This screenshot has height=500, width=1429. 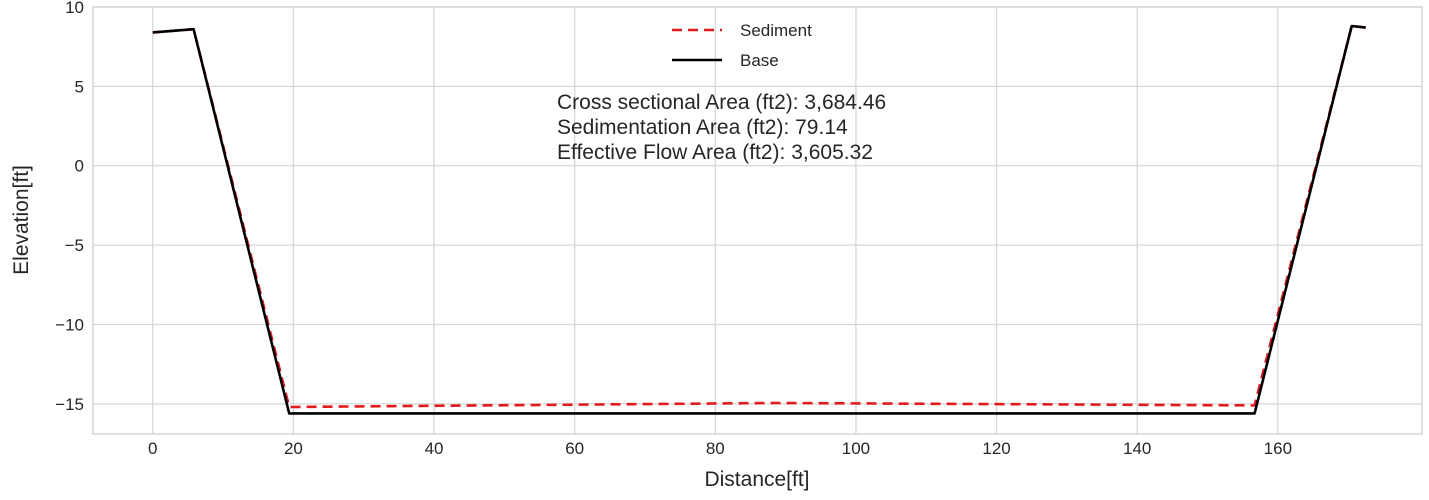 What do you see at coordinates (434, 448) in the screenshot?
I see `x-tick-label: 40` at bounding box center [434, 448].